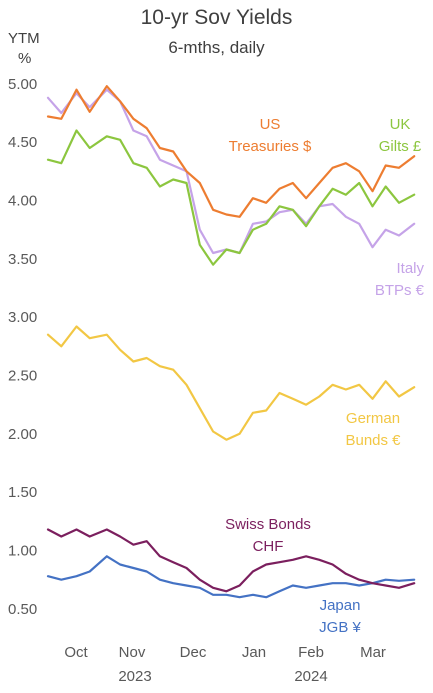  I want to click on x-tick-label: Mar, so click(373, 652).